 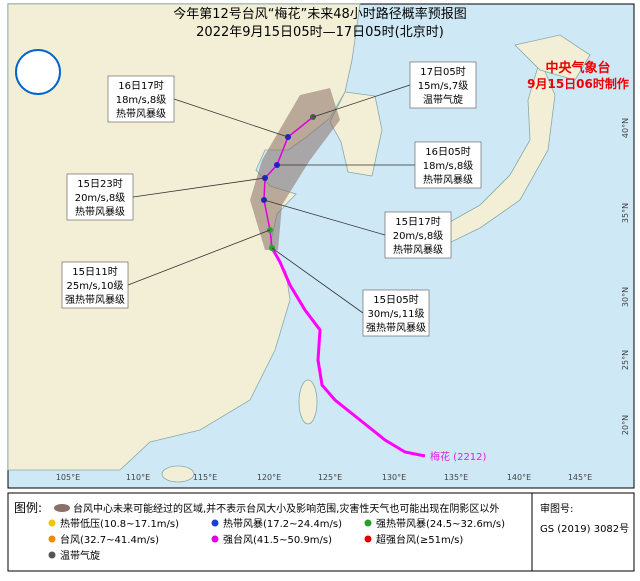 I want to click on legend-item: 强热带风暴(24.5~32.6m/s), so click(x=440, y=523).